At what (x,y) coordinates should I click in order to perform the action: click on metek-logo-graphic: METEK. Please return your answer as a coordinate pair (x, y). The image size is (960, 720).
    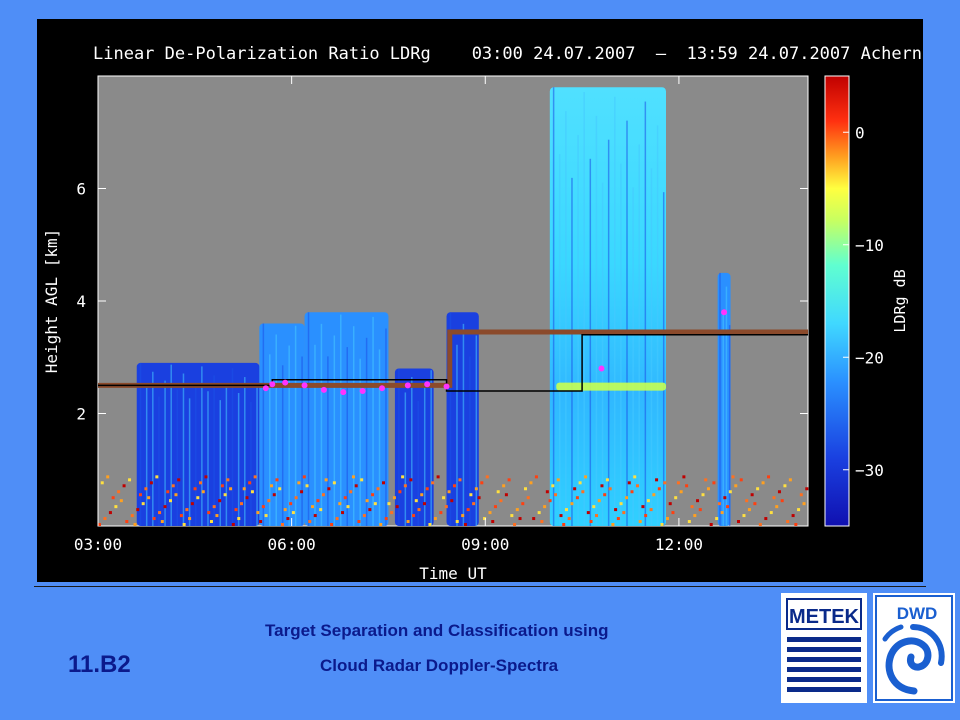
    Looking at the image, I should click on (824, 645).